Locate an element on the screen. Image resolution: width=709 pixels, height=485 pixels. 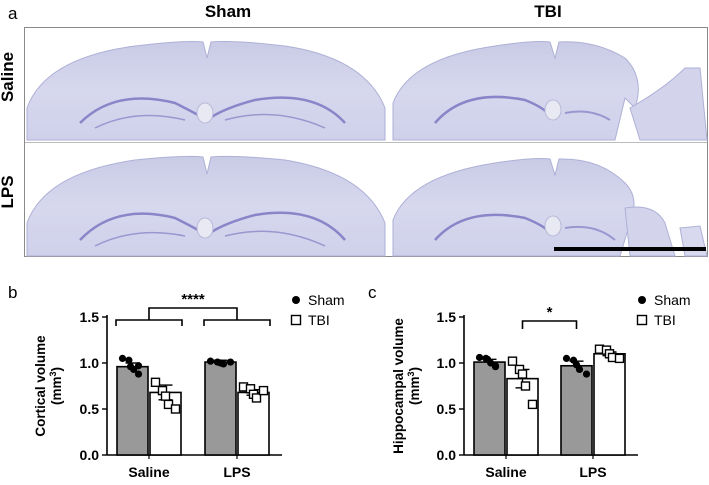
column-header-tbi: TBI is located at coordinates (548, 11).